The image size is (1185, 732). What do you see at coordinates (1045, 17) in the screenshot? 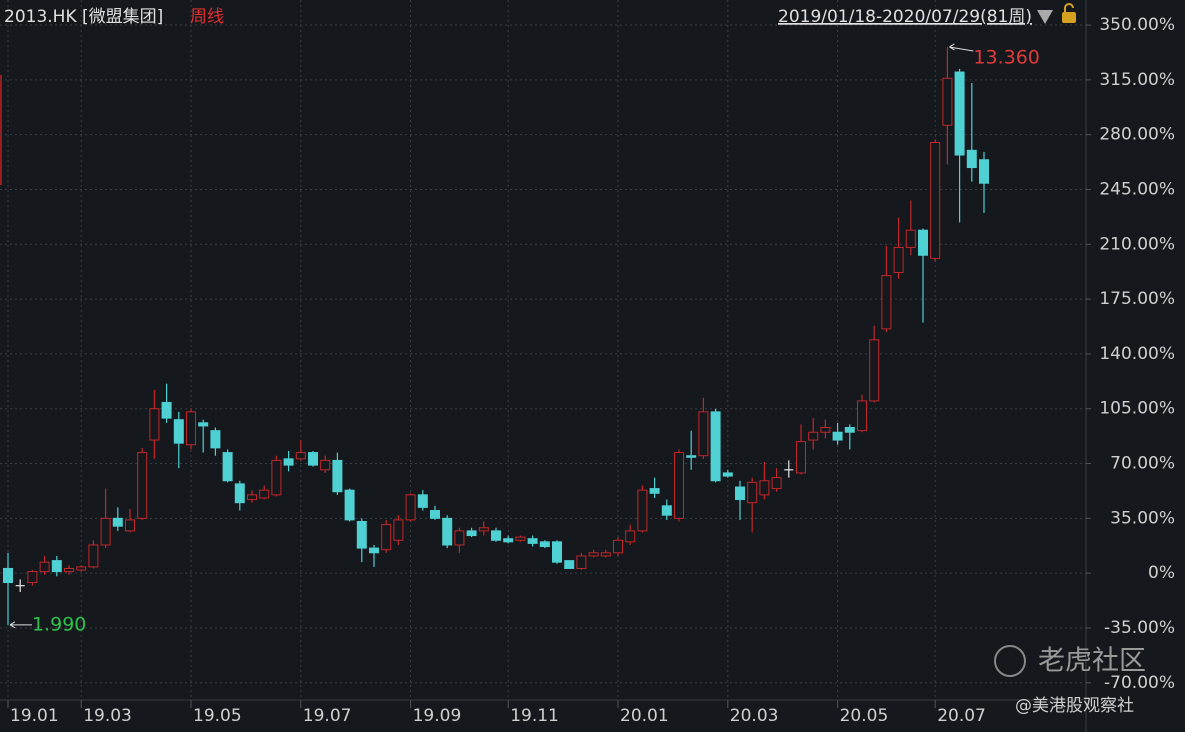
I see `dropdown-icon` at bounding box center [1045, 17].